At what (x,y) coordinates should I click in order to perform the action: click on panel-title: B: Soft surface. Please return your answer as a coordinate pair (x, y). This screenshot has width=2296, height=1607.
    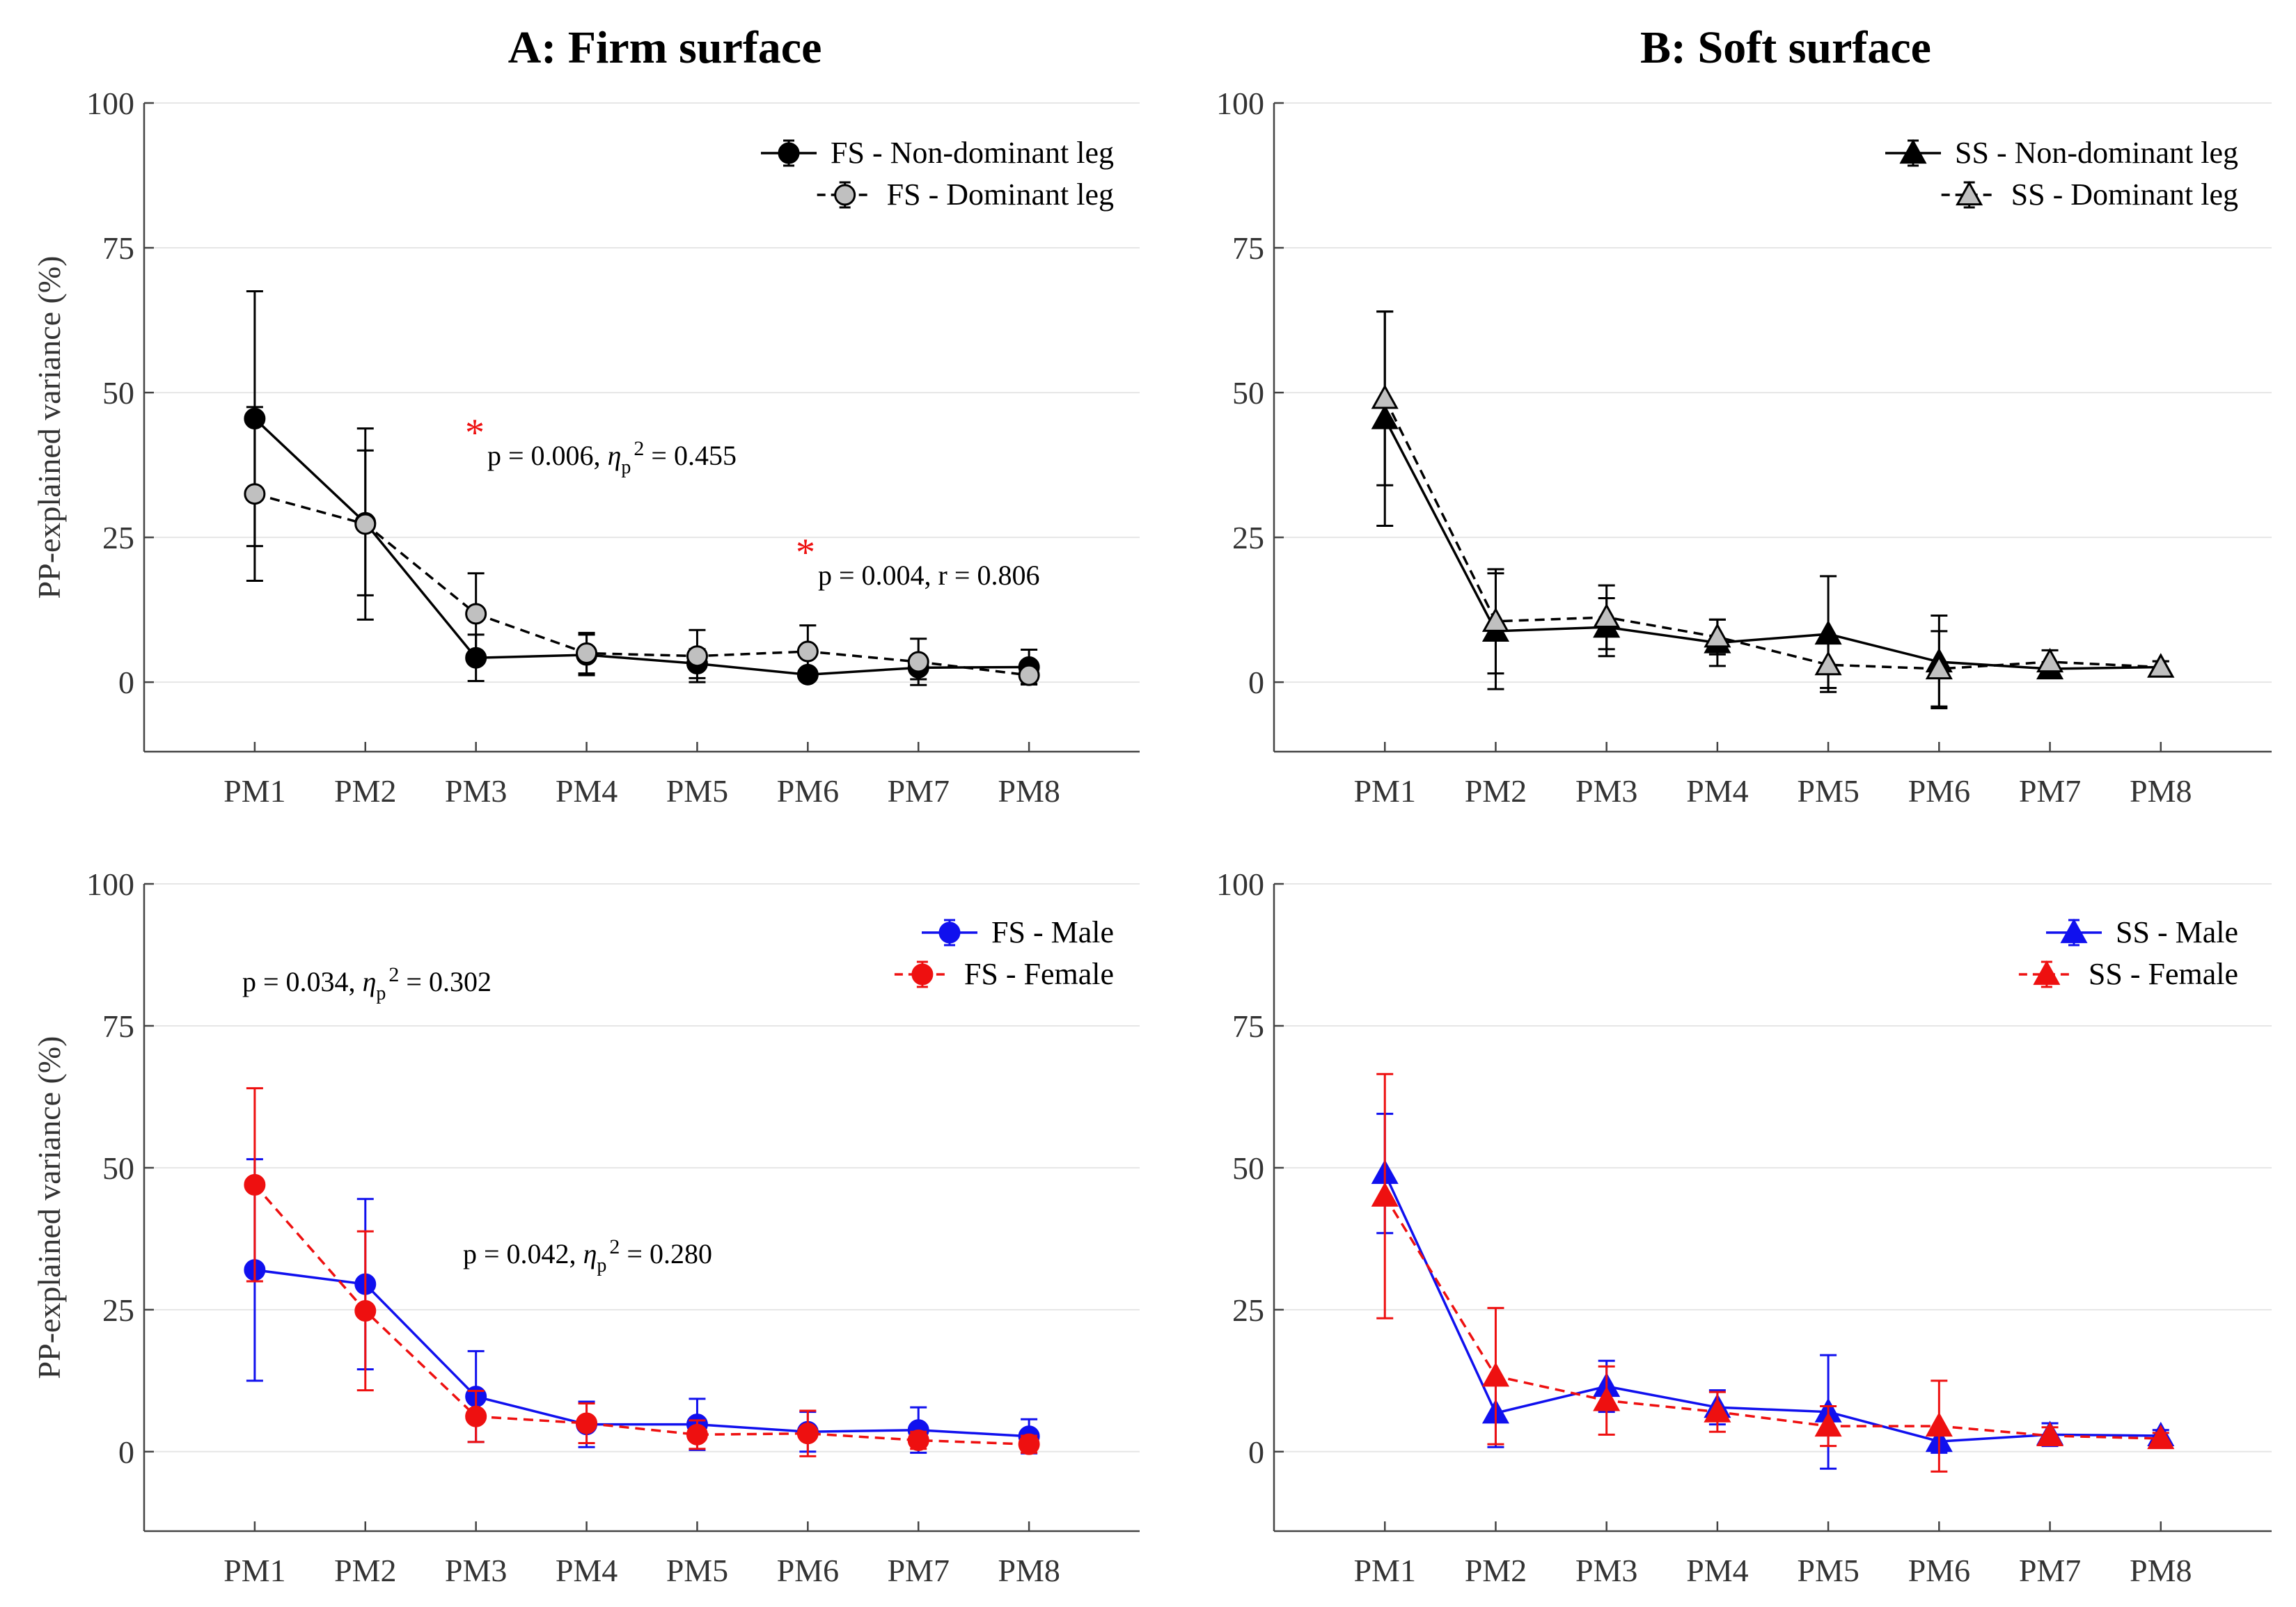
    Looking at the image, I should click on (1785, 47).